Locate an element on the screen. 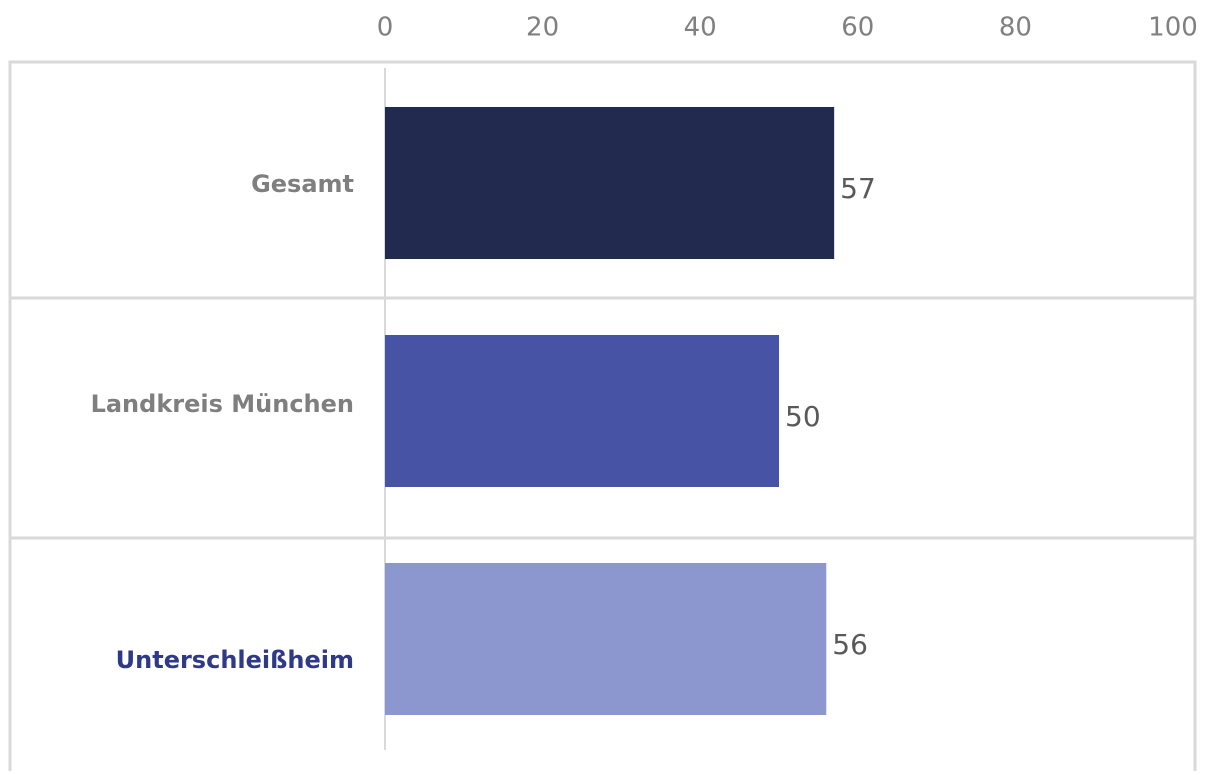 This screenshot has height=775, width=1207. x-tick-label: 40 is located at coordinates (700, 28).